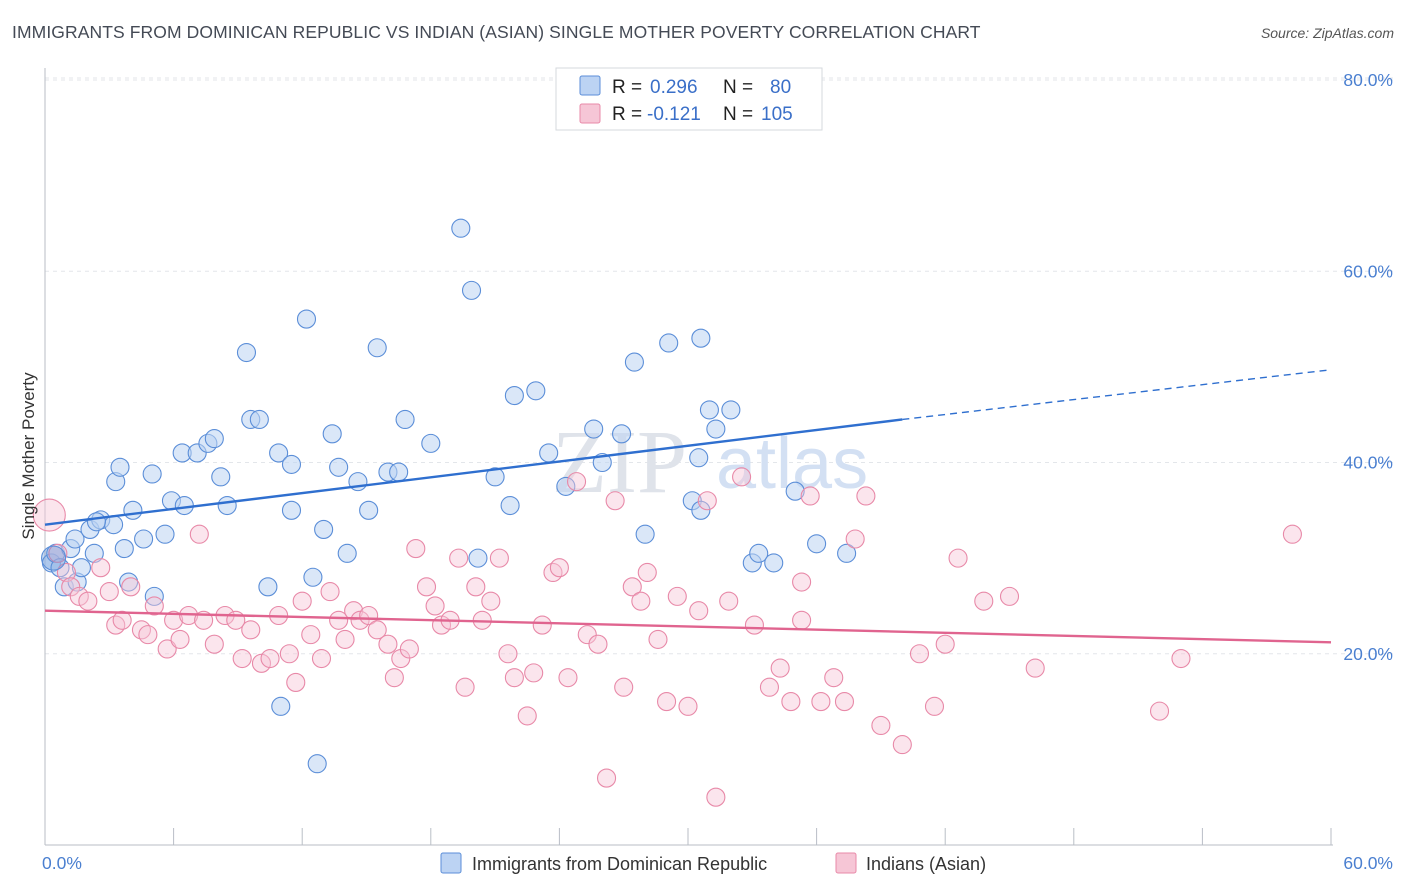  What do you see at coordinates (777, 114) in the screenshot?
I see `legend-n-value-2: 105` at bounding box center [777, 114].